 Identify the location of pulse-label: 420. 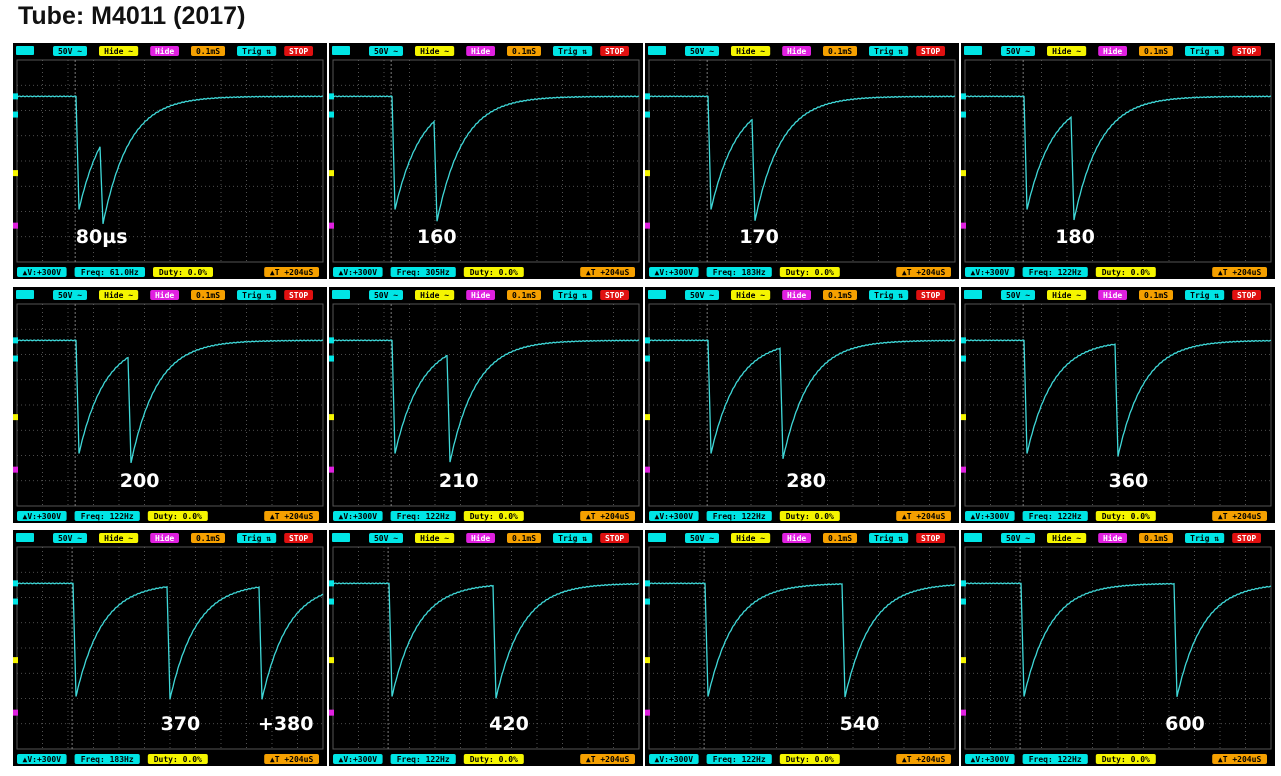
(509, 724).